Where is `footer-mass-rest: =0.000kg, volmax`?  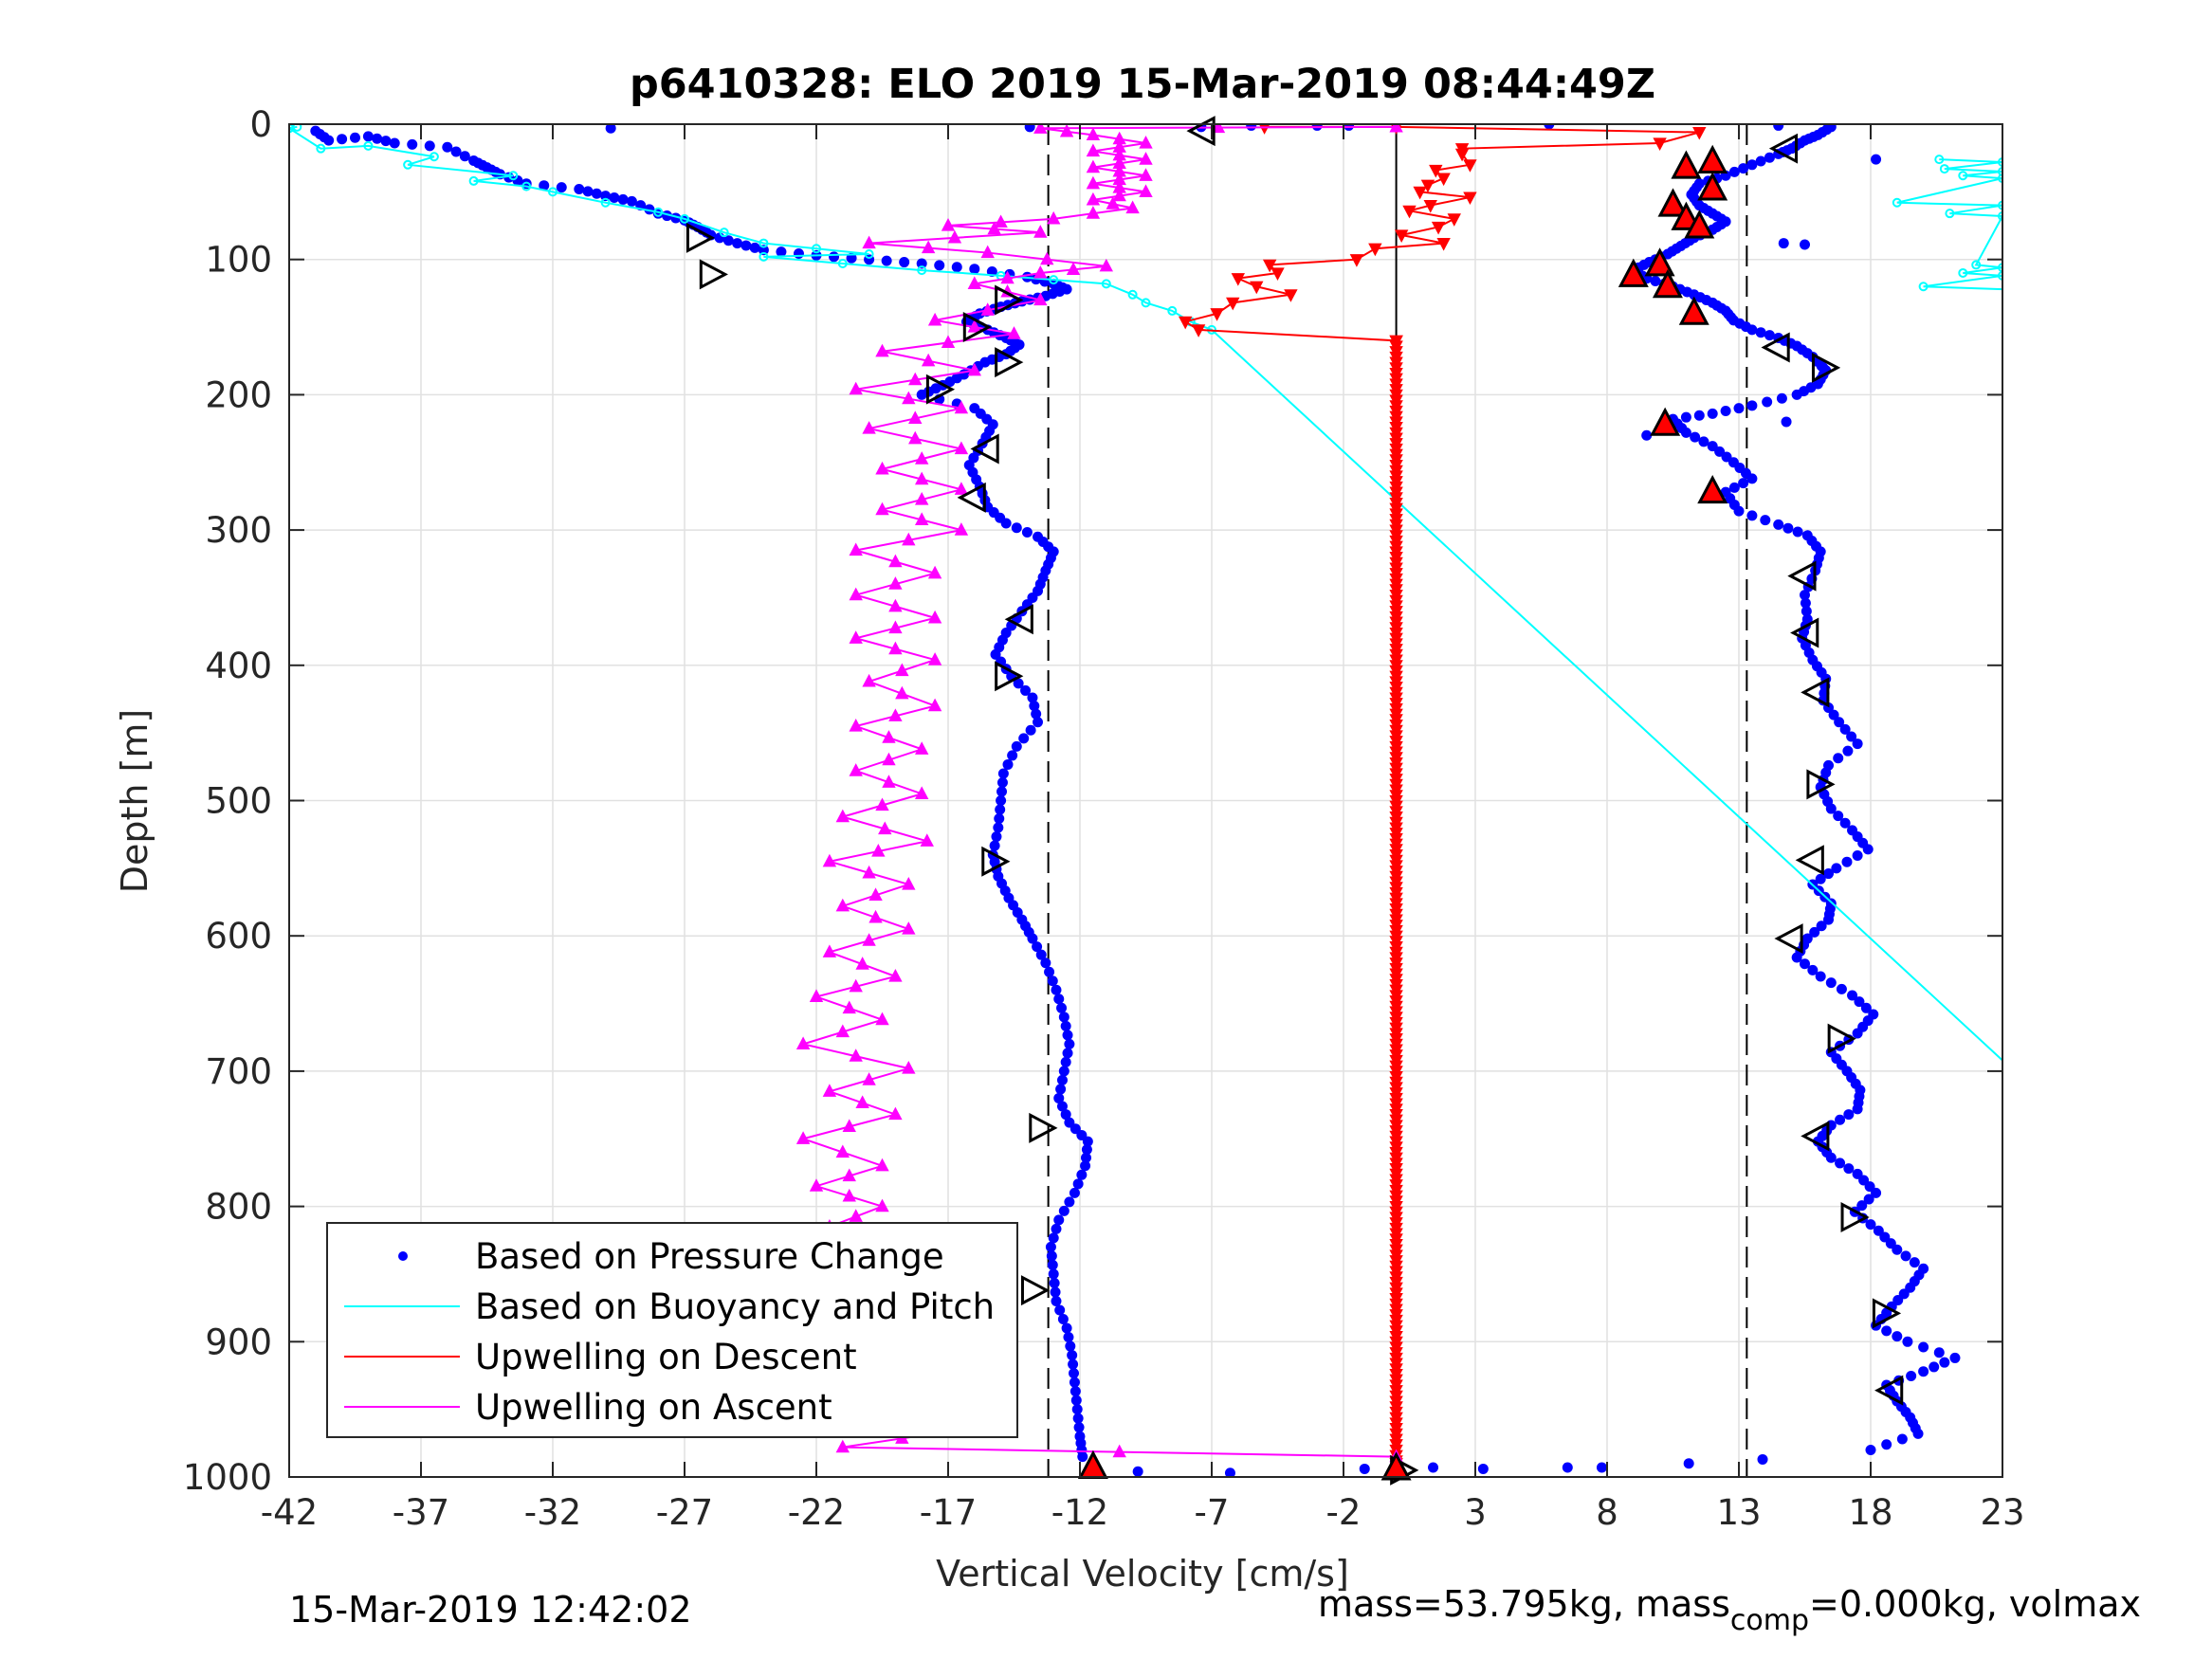 footer-mass-rest: =0.000kg, volmax is located at coordinates (1975, 1604).